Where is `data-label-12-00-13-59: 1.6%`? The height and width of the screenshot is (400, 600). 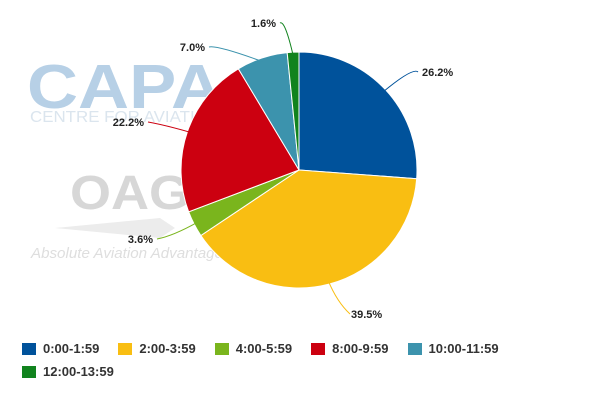
data-label-12-00-13-59: 1.6% is located at coordinates (263, 24).